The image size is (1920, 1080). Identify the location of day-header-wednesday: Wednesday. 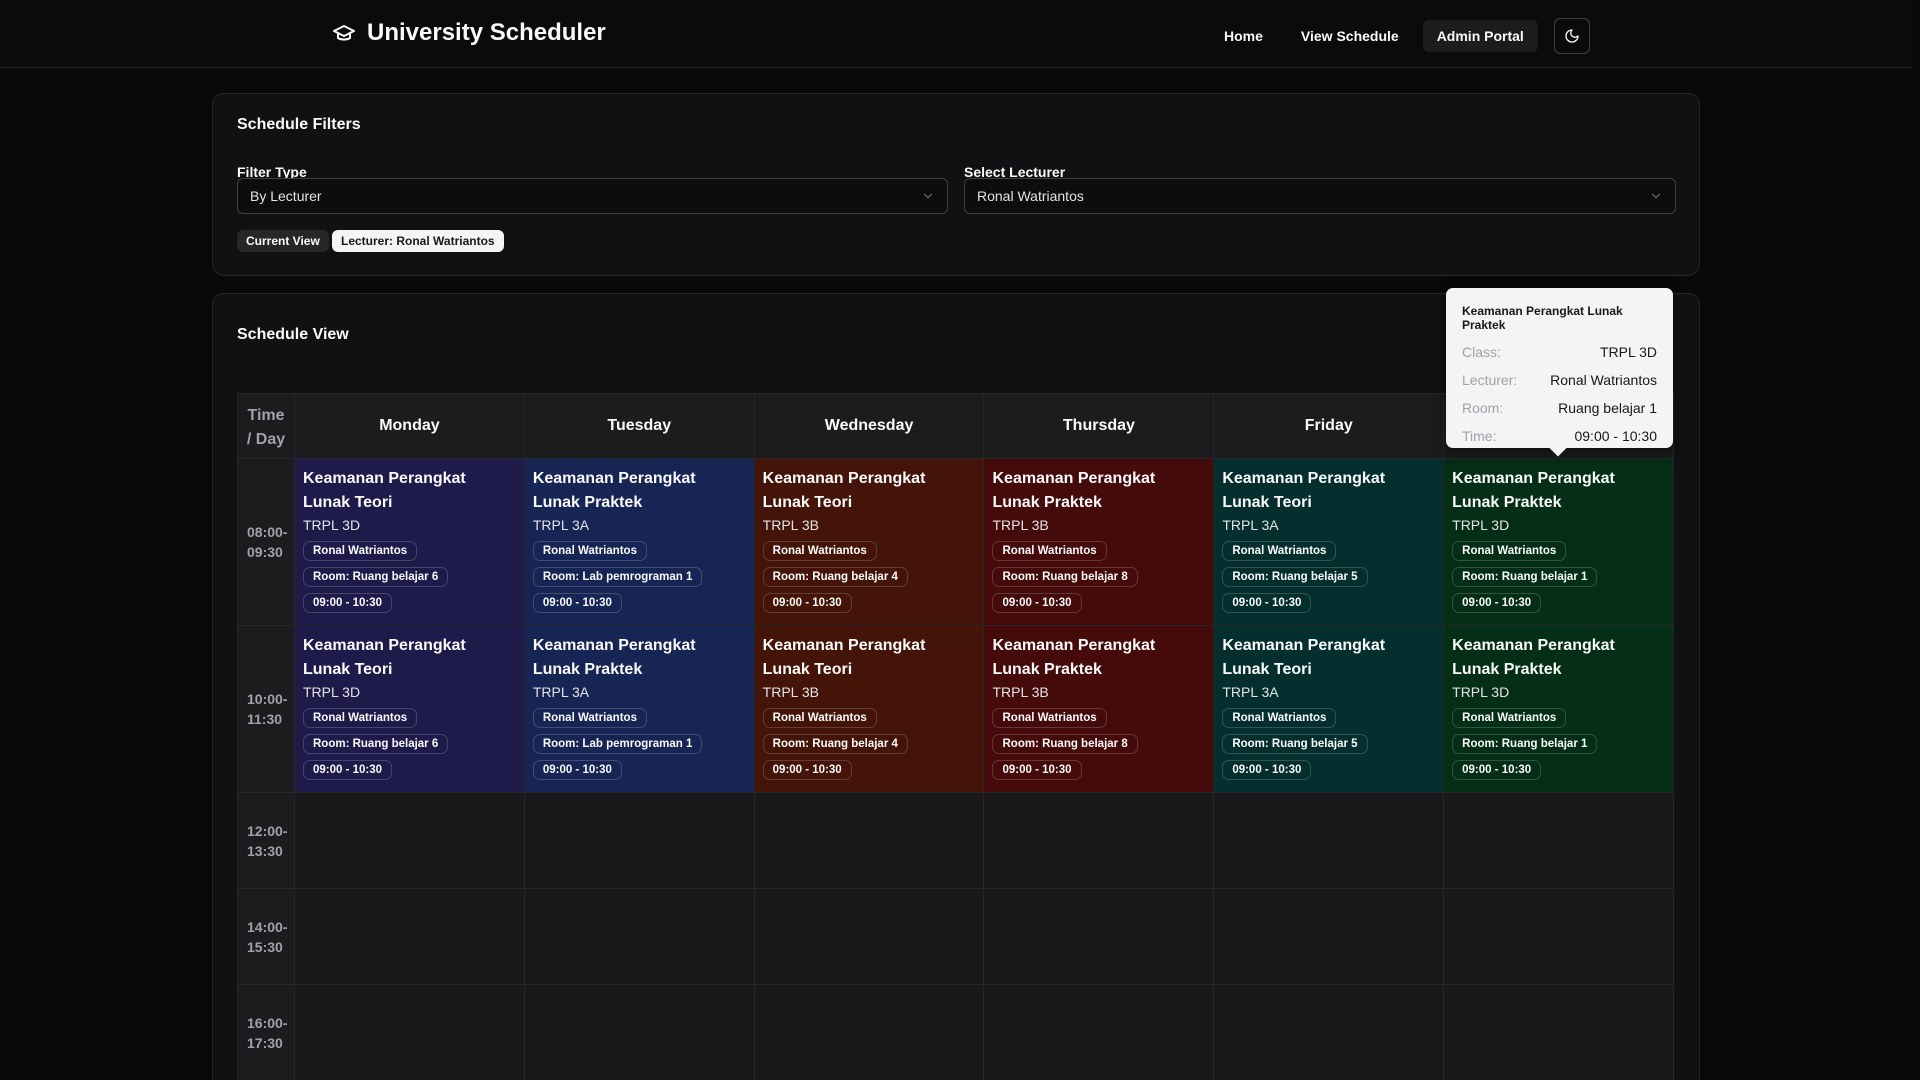
(870, 426).